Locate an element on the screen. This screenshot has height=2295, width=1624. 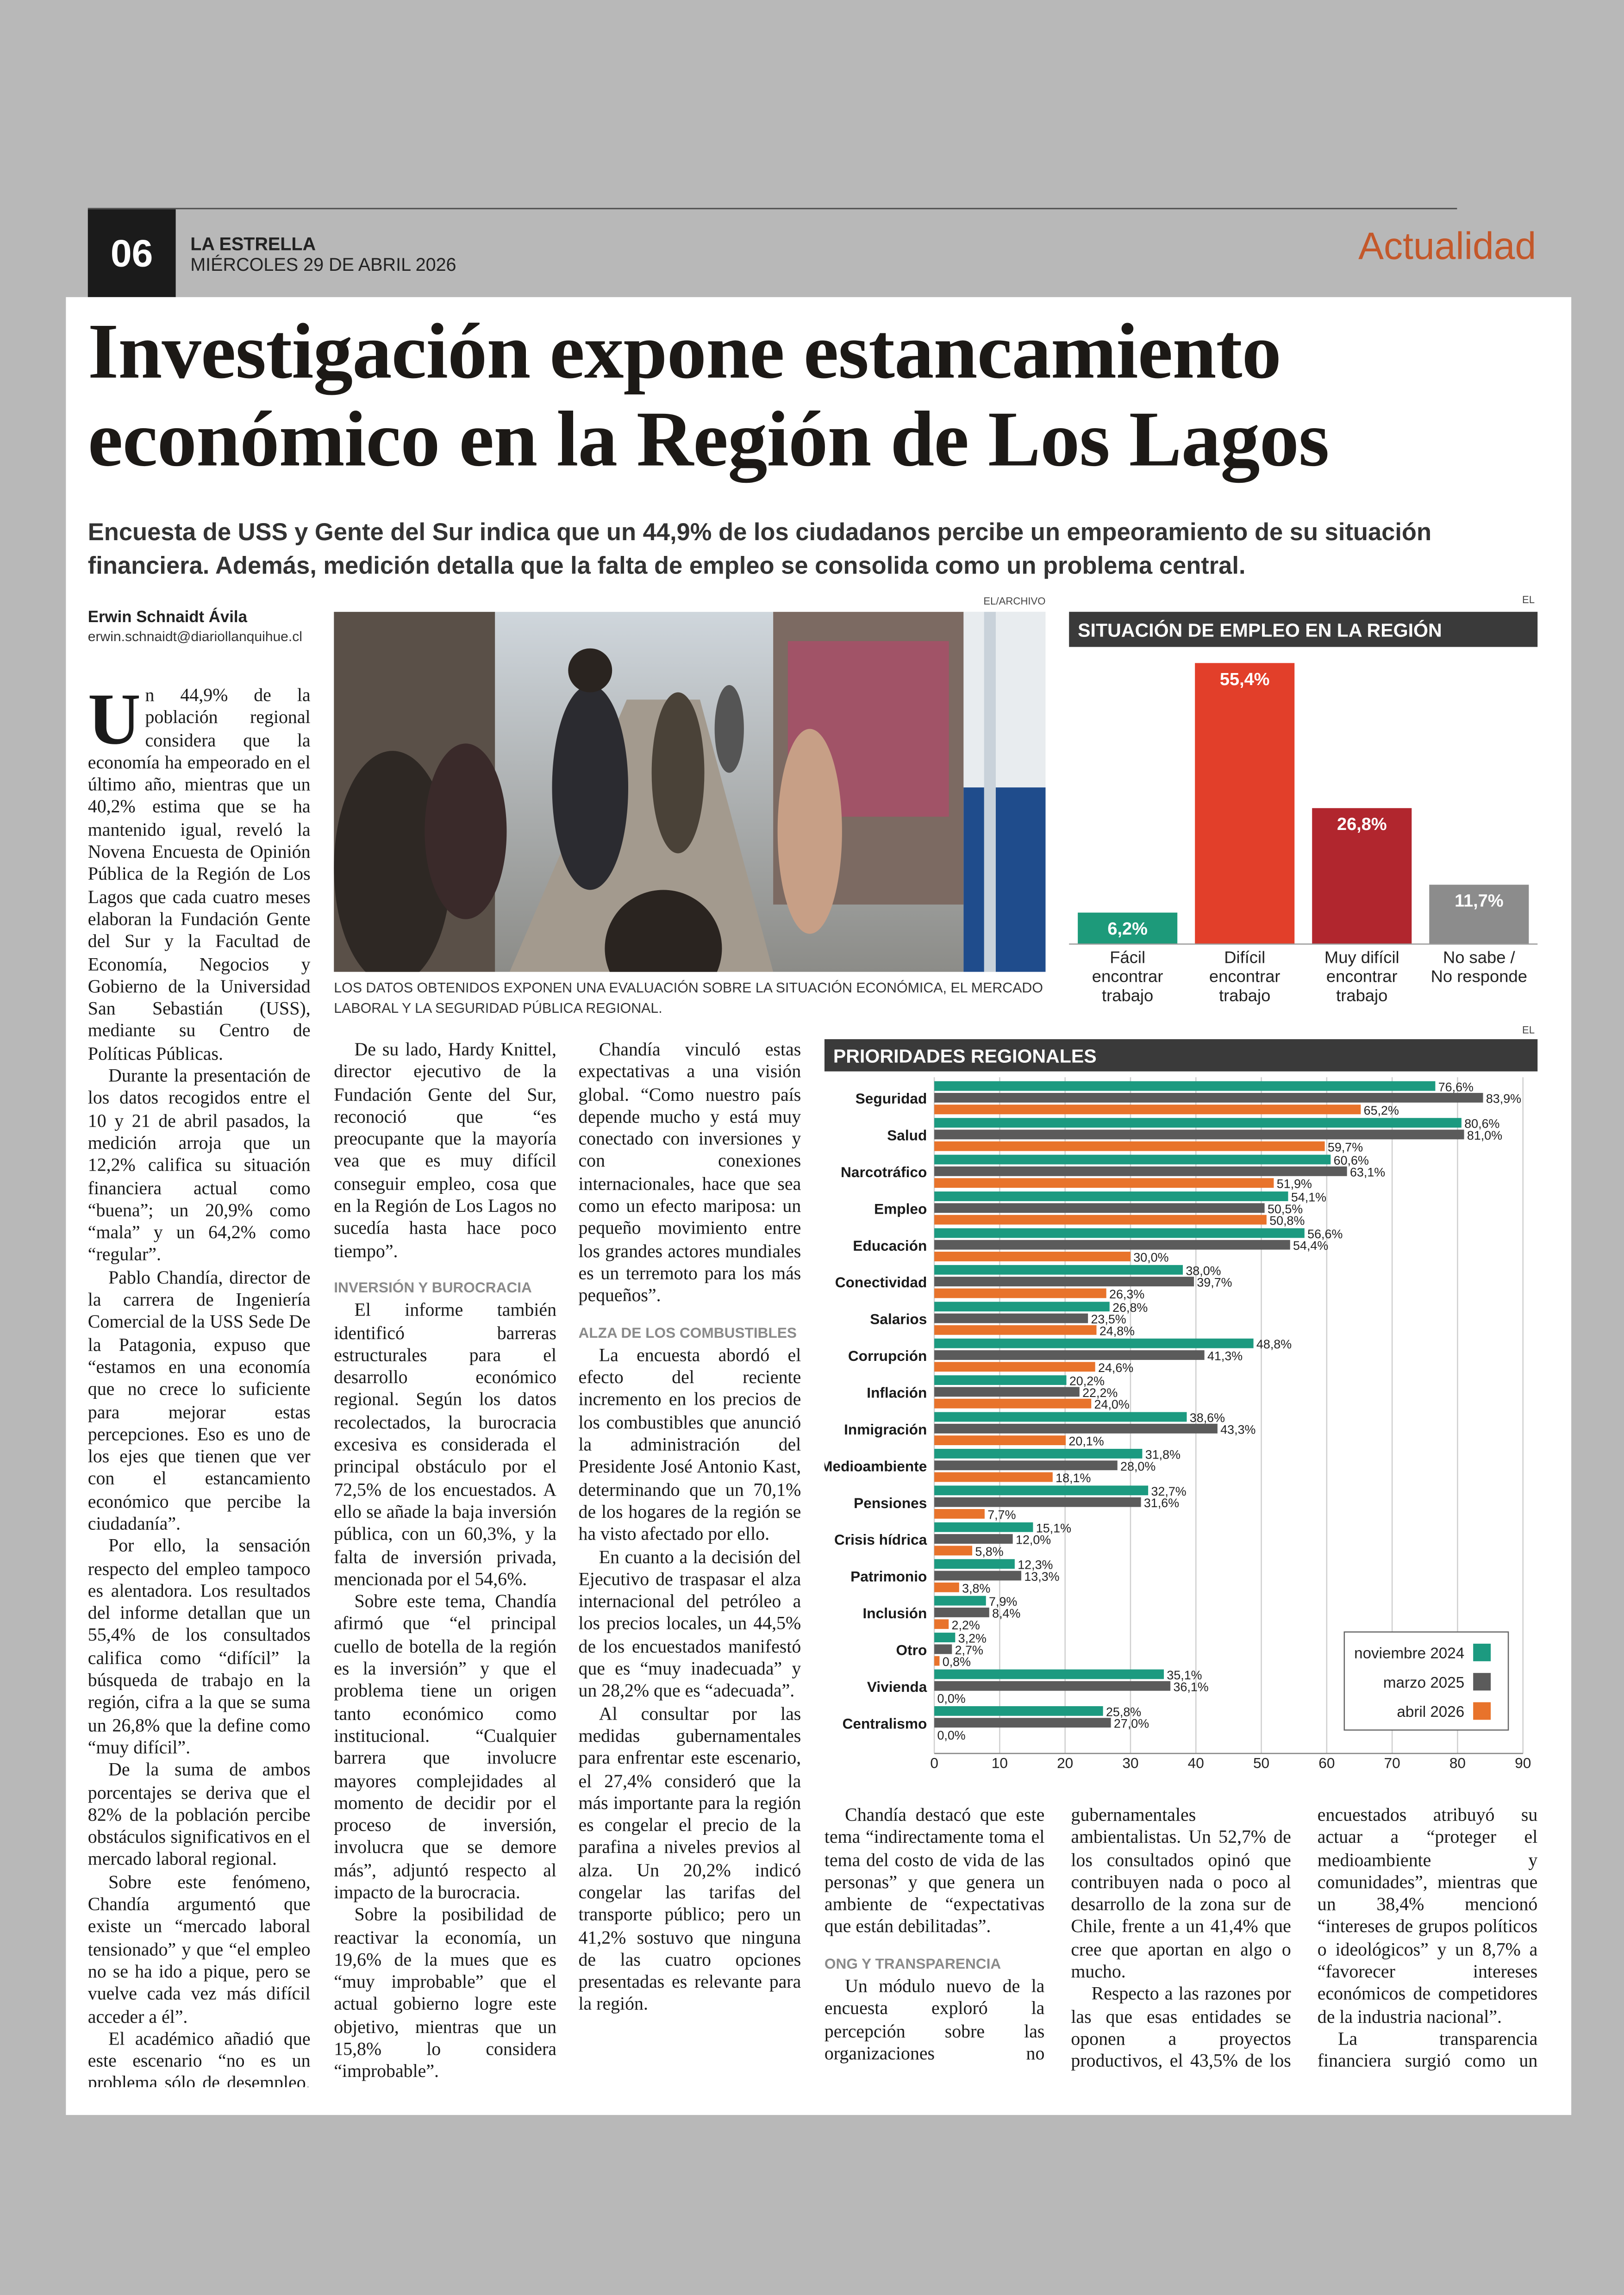
value-label: 0,8% is located at coordinates (957, 1662).